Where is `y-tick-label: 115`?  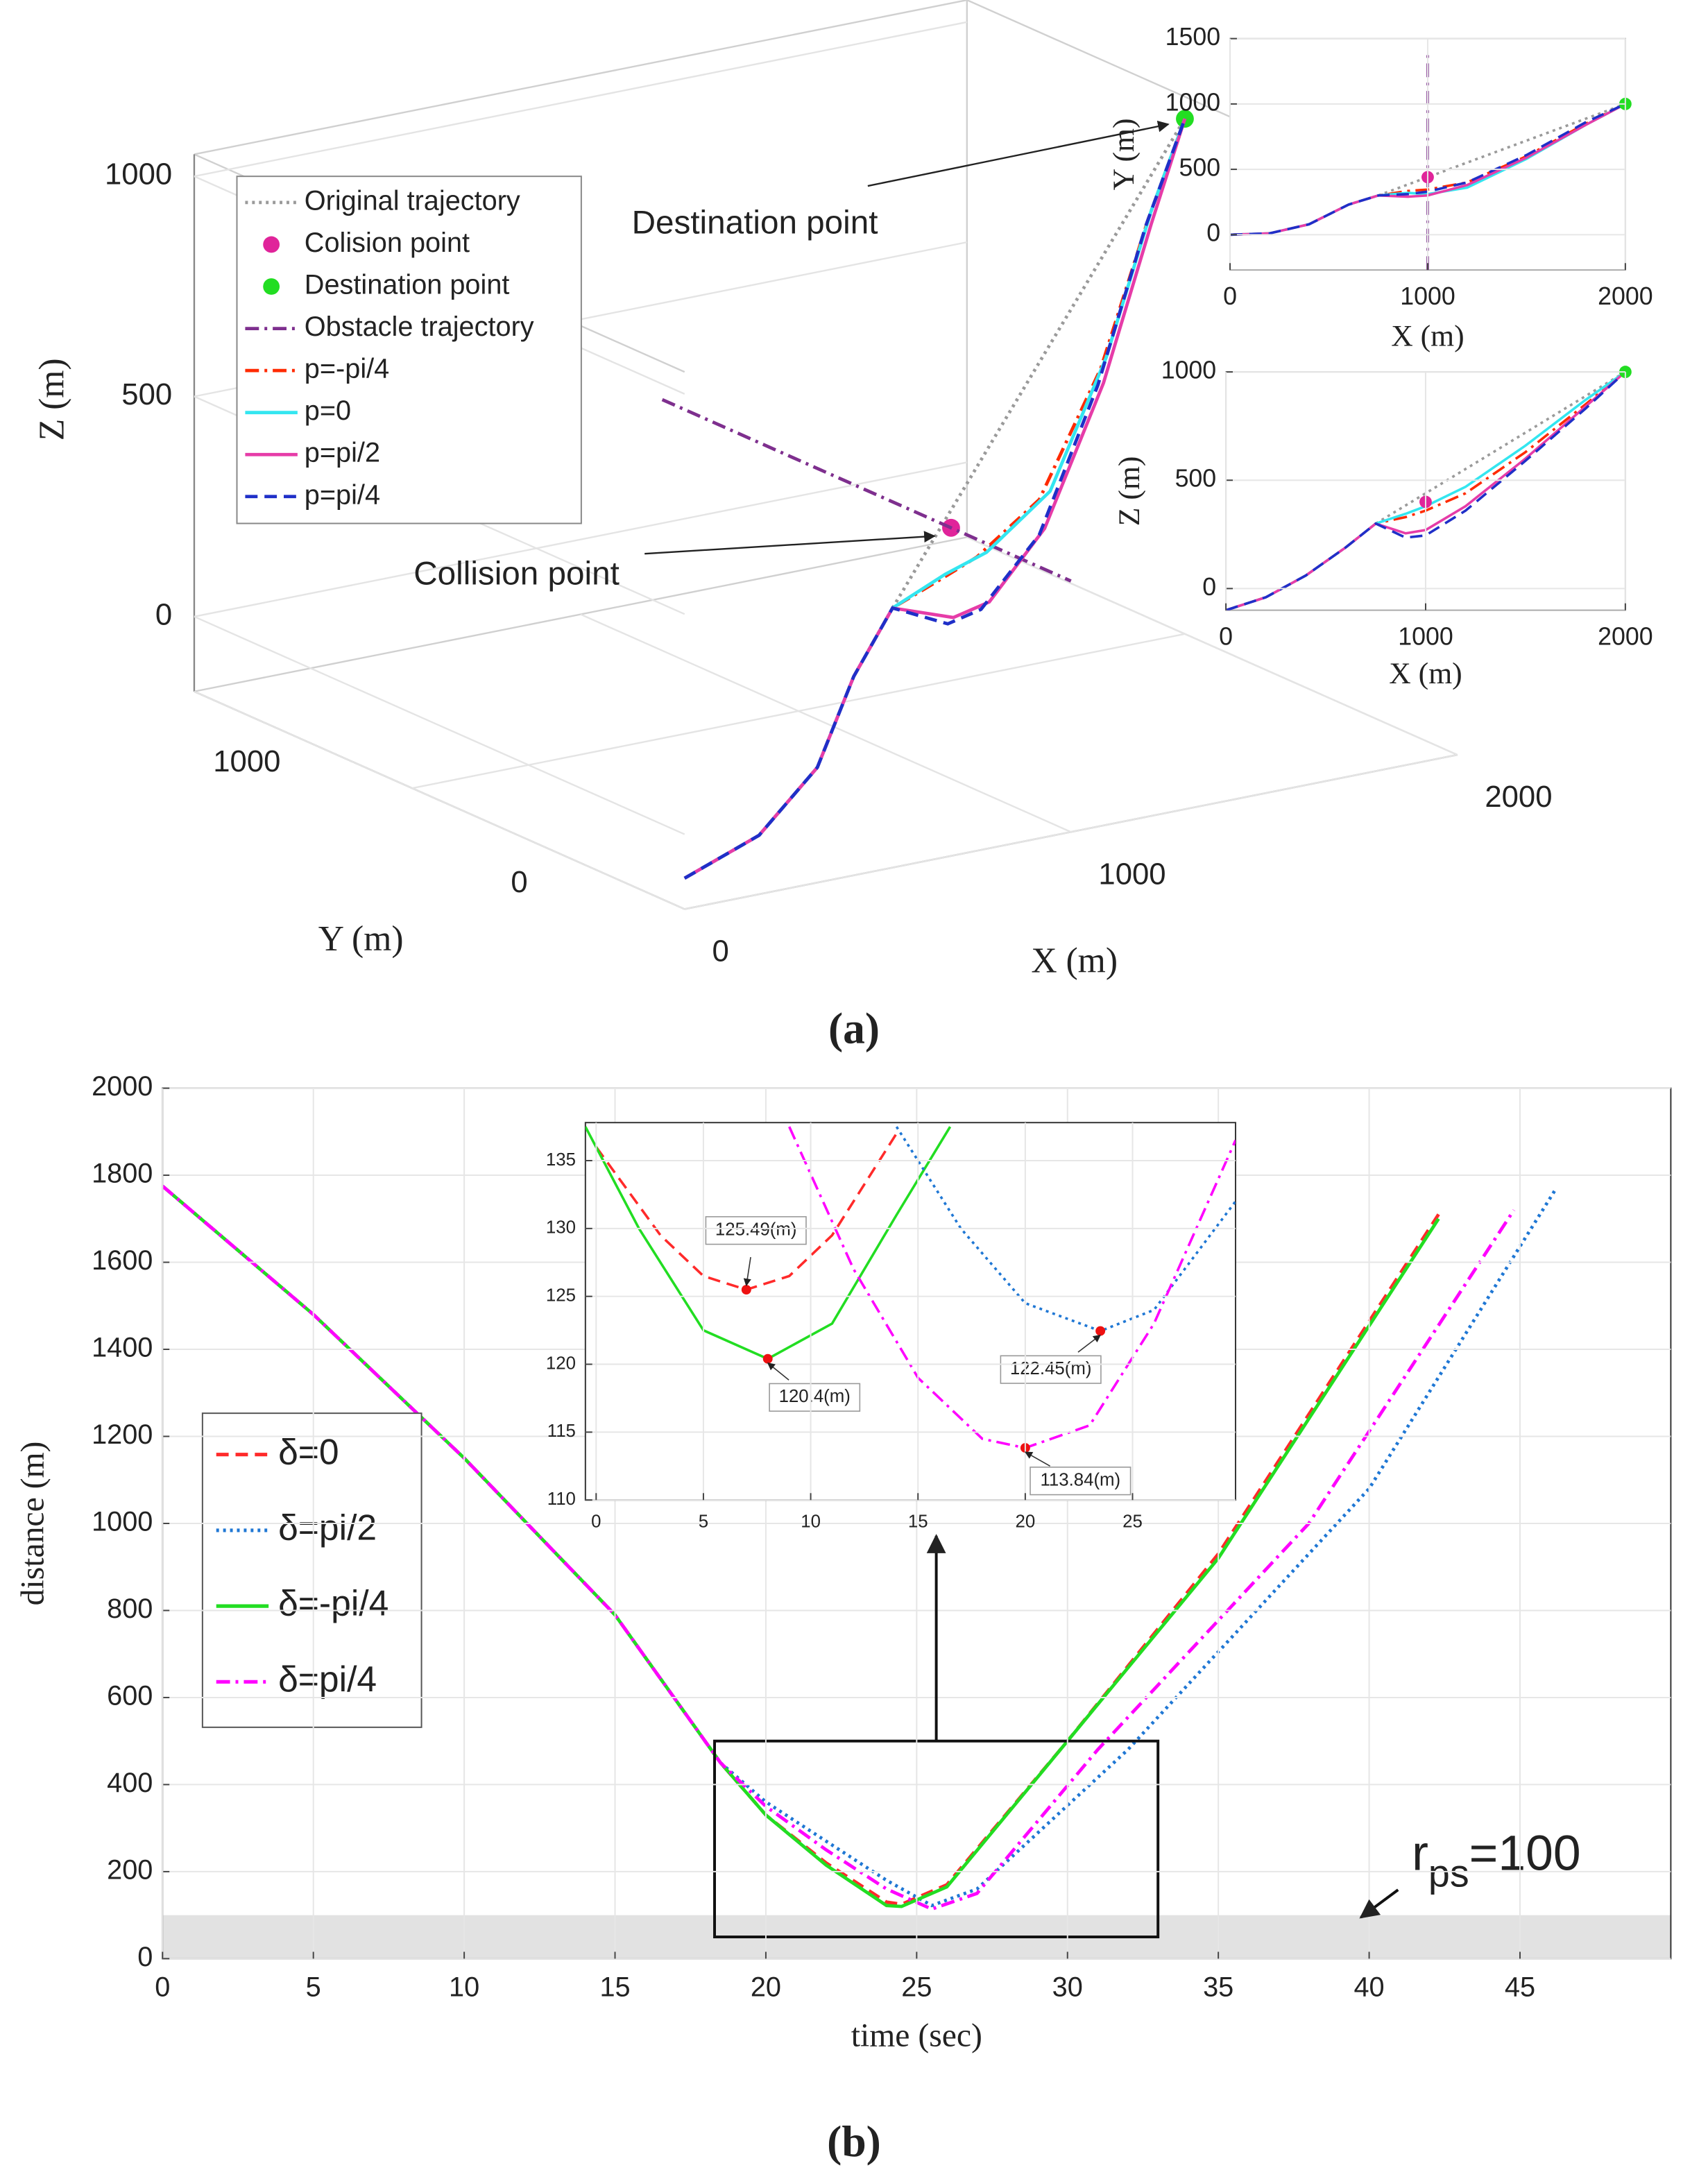 y-tick-label: 115 is located at coordinates (561, 1431).